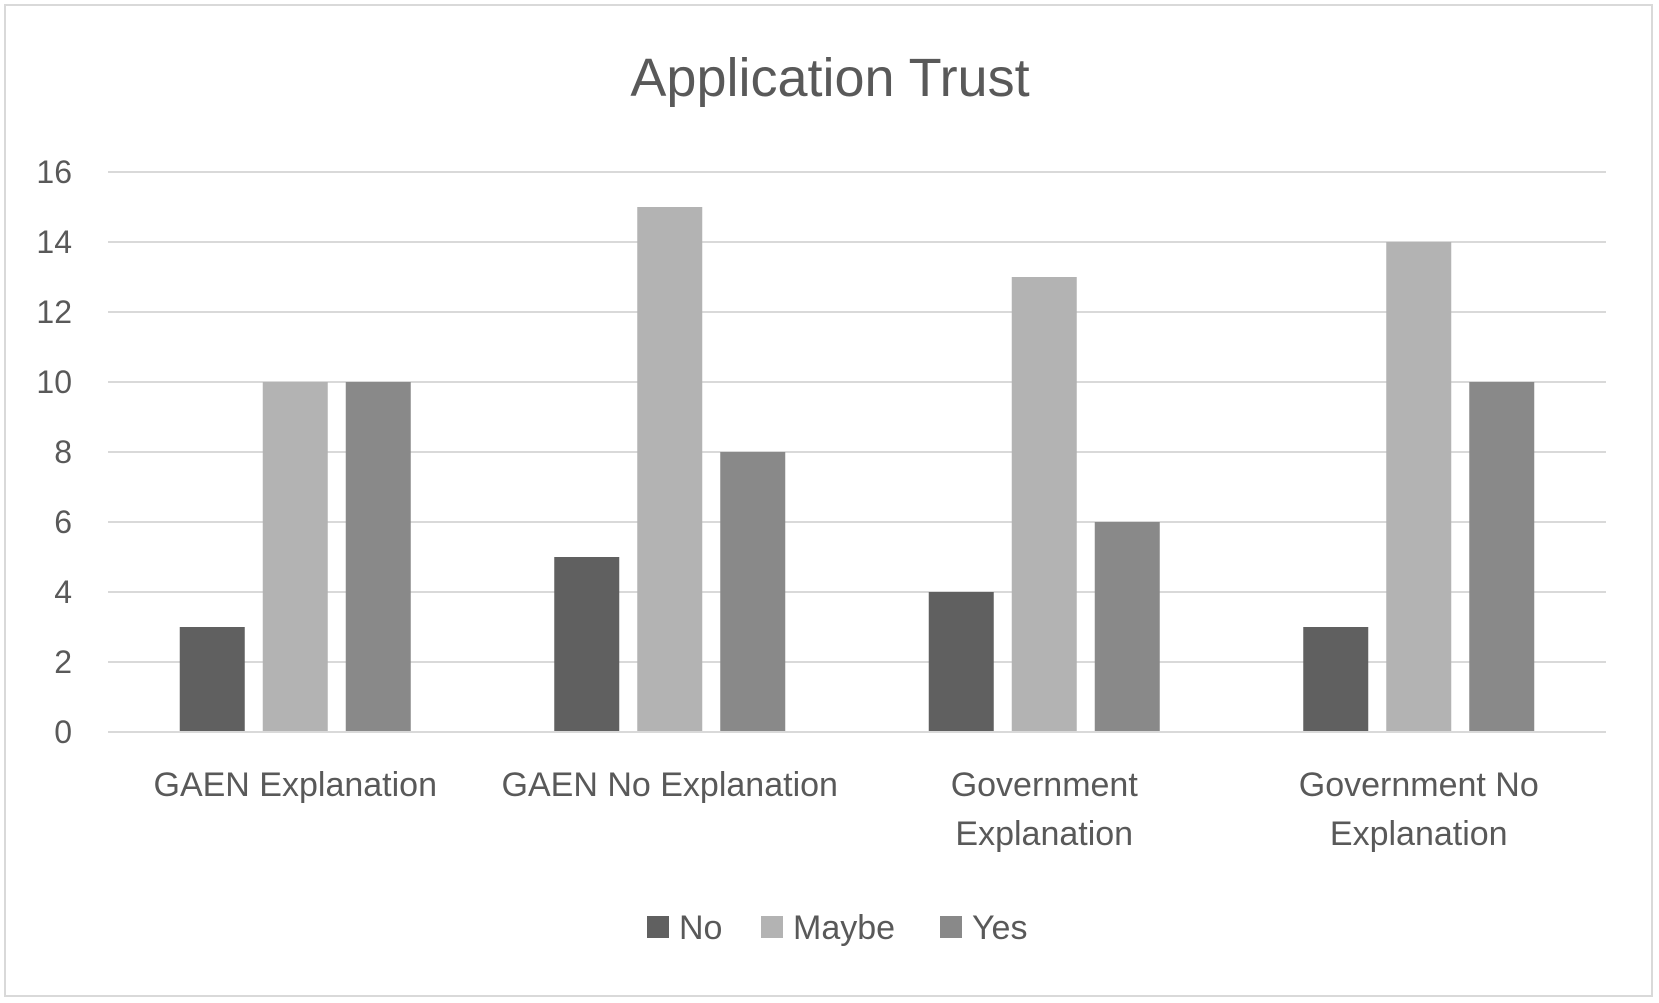  Describe the element at coordinates (1419, 785) in the screenshot. I see `x-category-label: Government No` at that location.